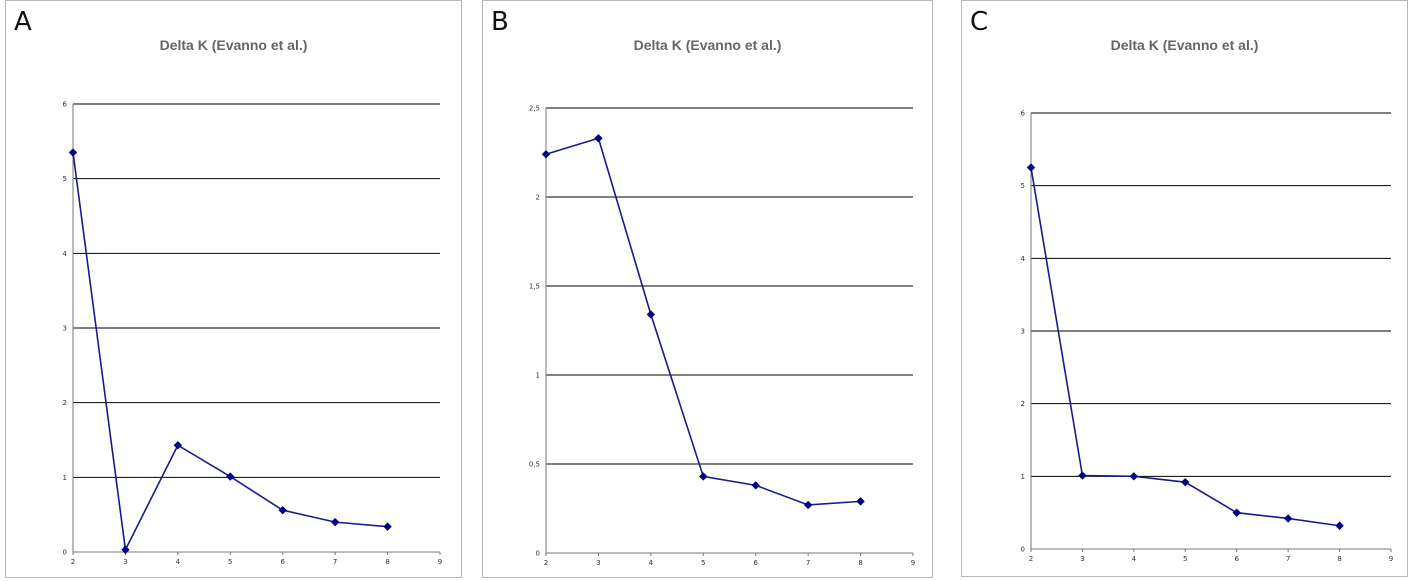  What do you see at coordinates (534, 109) in the screenshot?
I see `y-tick-label: 2,5` at bounding box center [534, 109].